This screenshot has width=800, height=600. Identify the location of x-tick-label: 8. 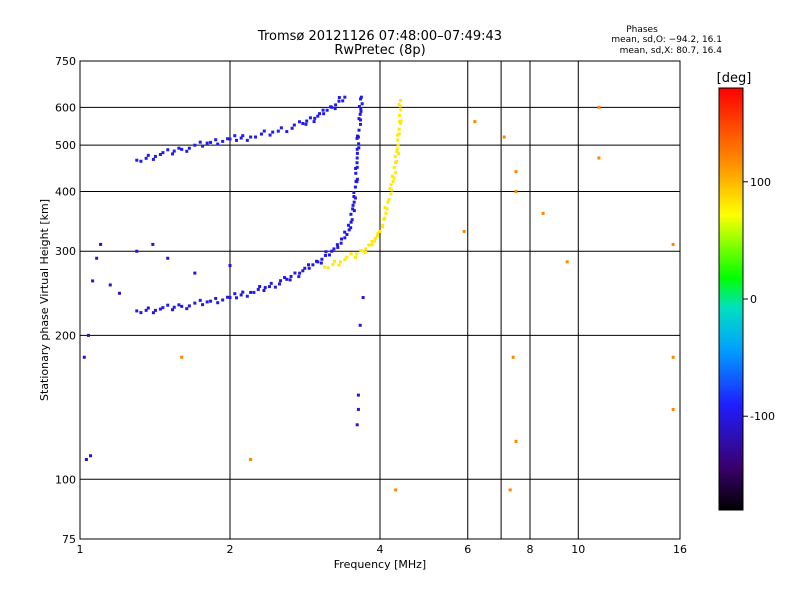
(530, 549).